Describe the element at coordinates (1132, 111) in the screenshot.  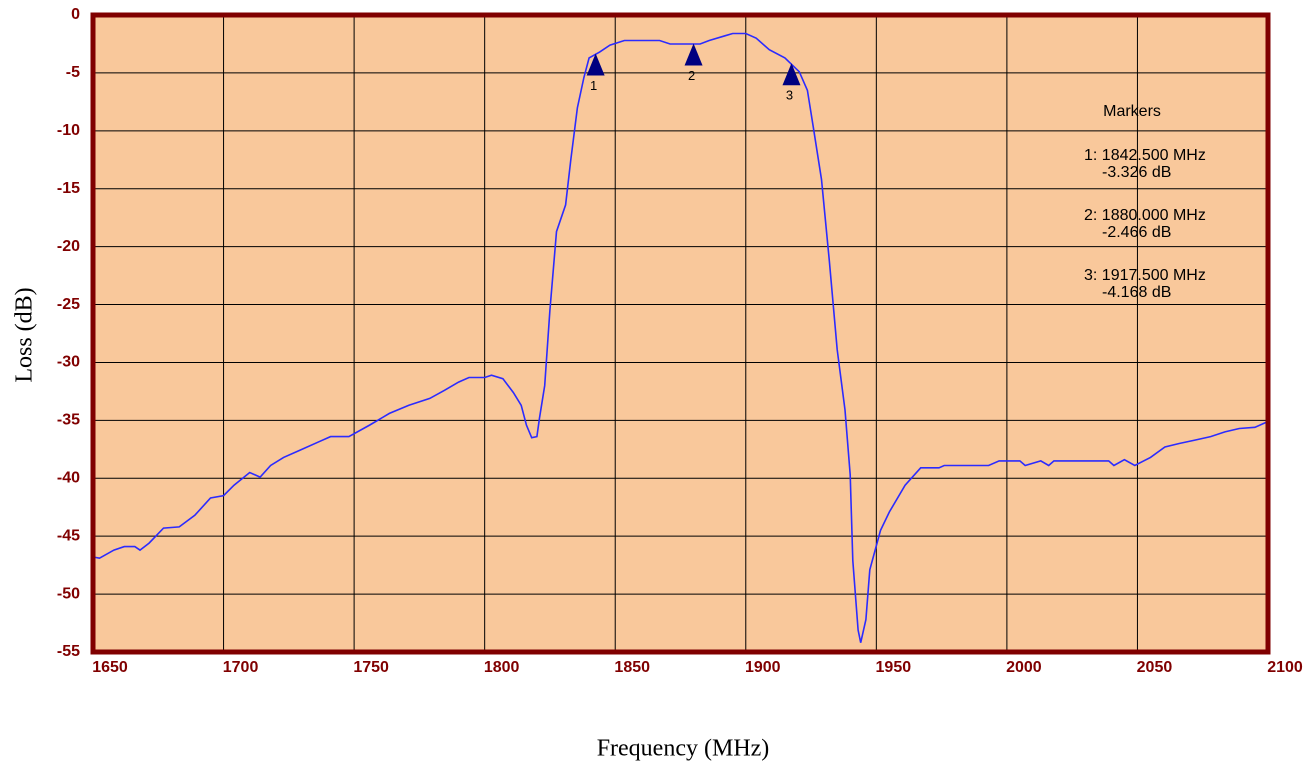
I see `markers-title: Markers` at that location.